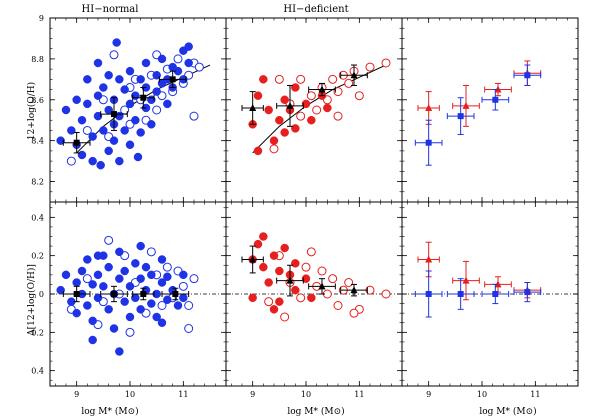 This screenshot has width=600, height=418. I want to click on panel-top-comparison, so click(490, 110).